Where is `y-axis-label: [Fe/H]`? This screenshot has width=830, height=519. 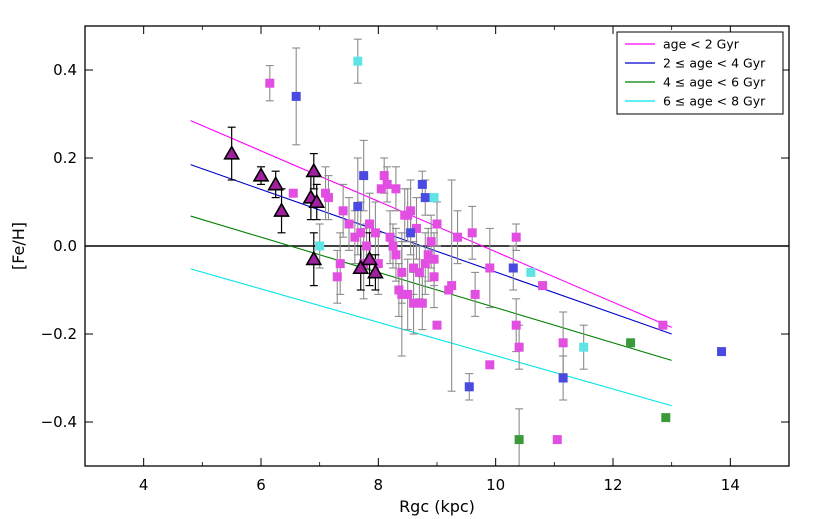 y-axis-label: [Fe/H] is located at coordinates (18, 246).